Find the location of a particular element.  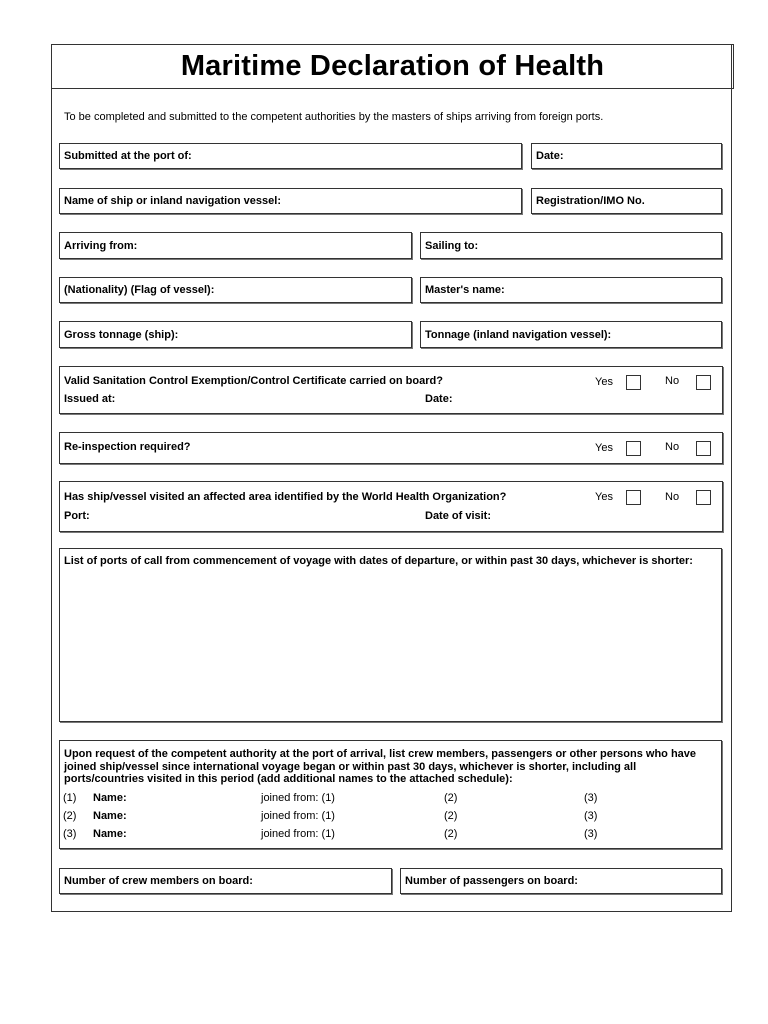

crew-count-field: Number of crew members on board: is located at coordinates (225, 881).